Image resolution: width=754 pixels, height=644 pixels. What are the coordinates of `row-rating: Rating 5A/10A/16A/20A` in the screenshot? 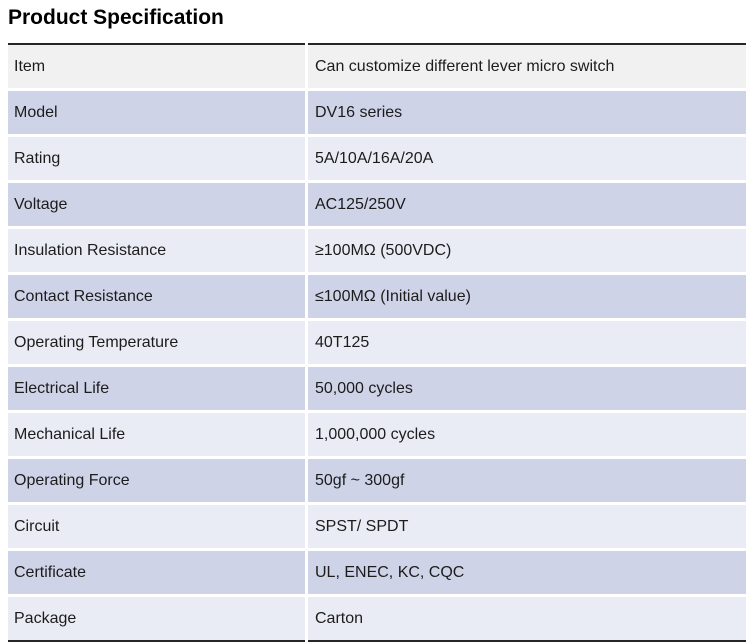 It's located at (377, 159).